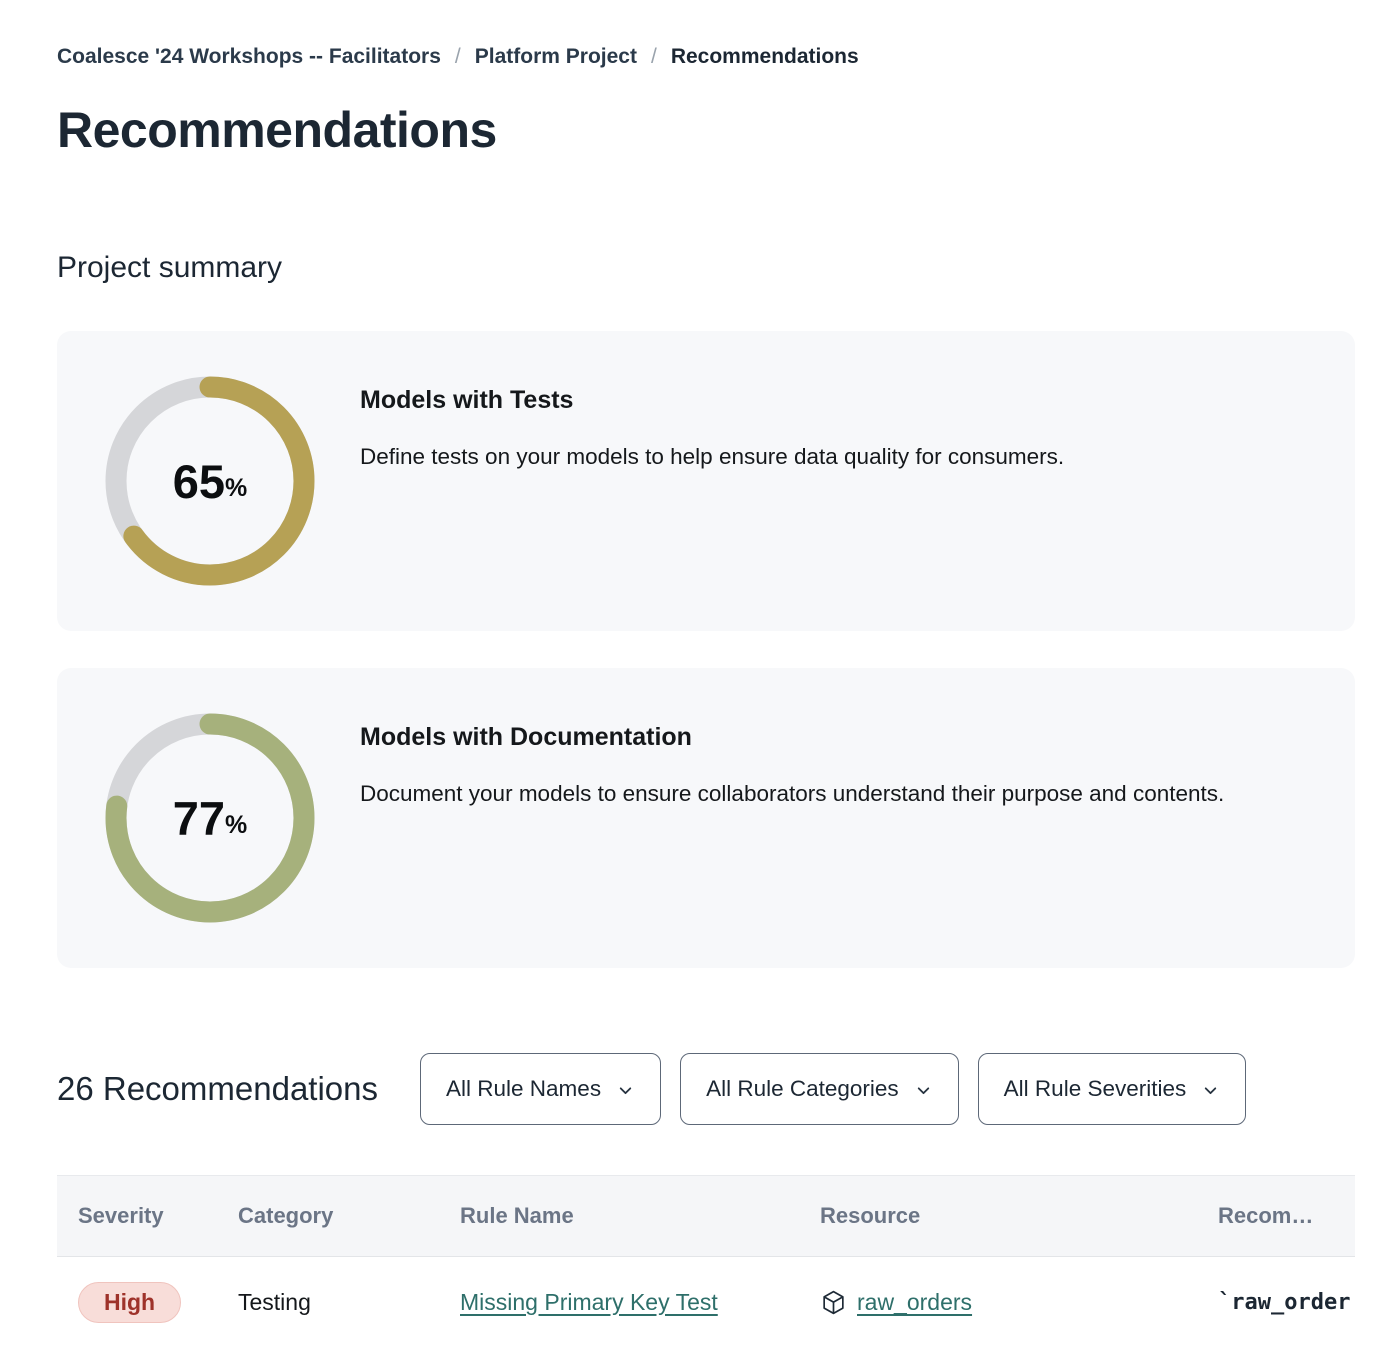 The width and height of the screenshot is (1398, 1350). What do you see at coordinates (764, 56) in the screenshot?
I see `breadcrumb-recommendations: Recommendations` at bounding box center [764, 56].